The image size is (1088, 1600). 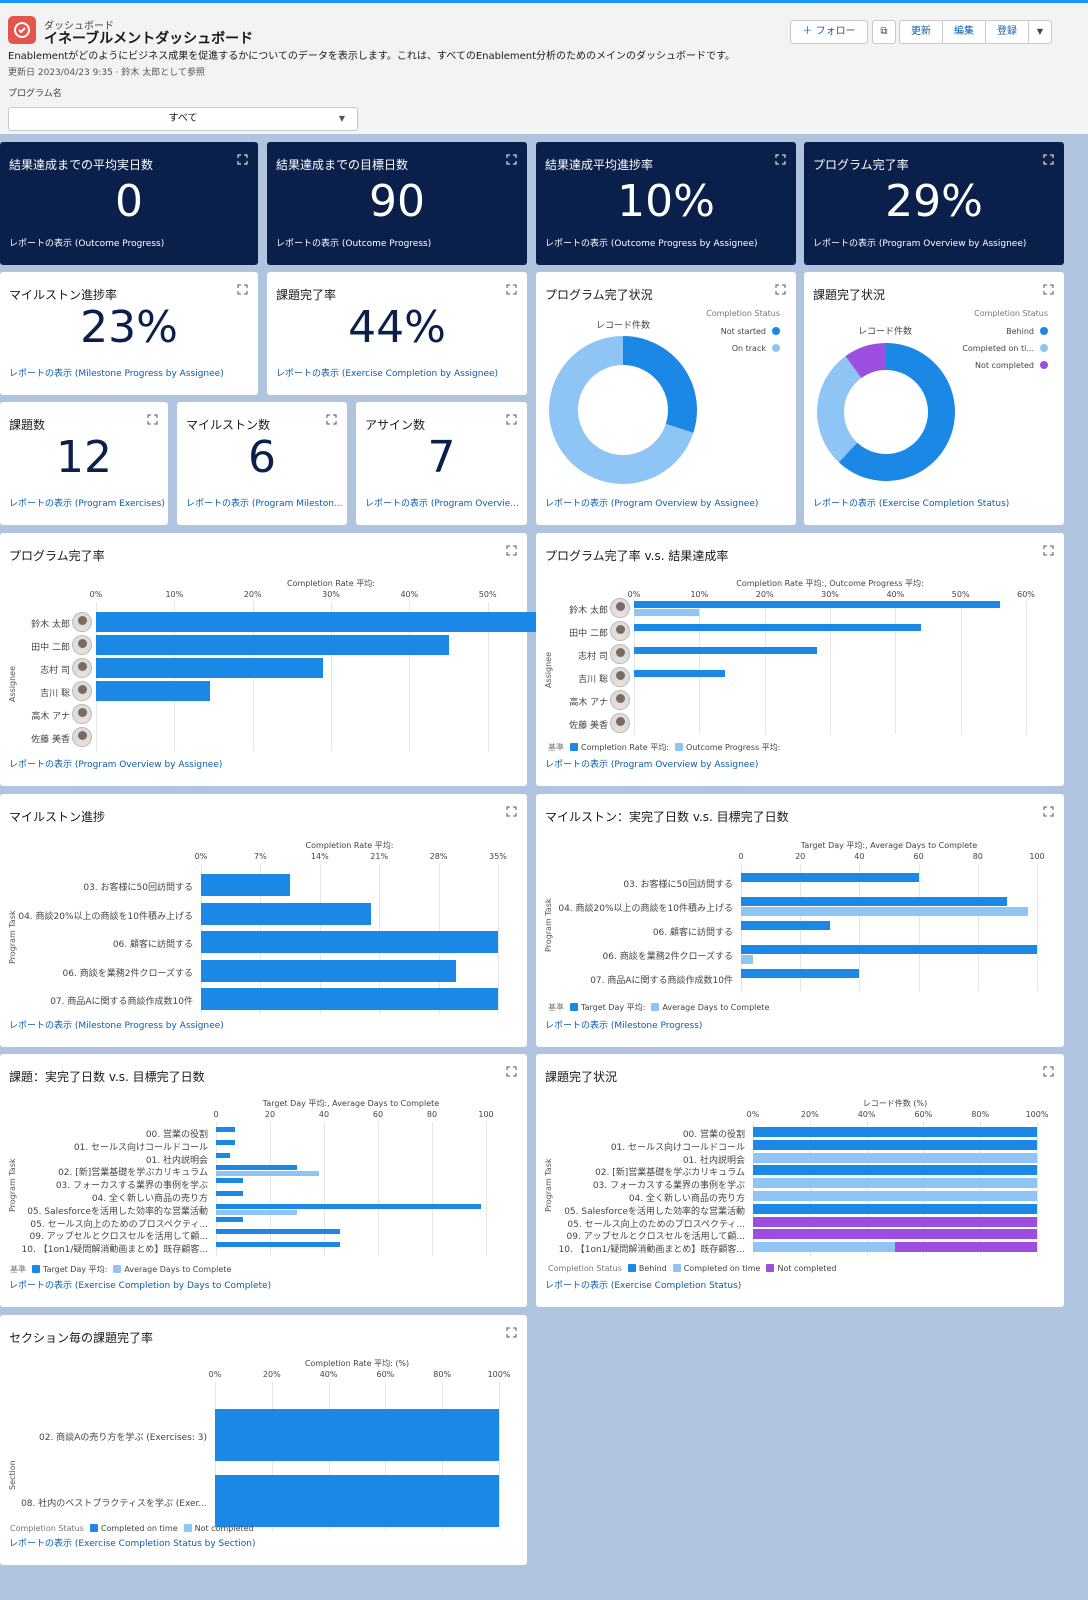 I want to click on edit-button: 編集, so click(x=964, y=32).